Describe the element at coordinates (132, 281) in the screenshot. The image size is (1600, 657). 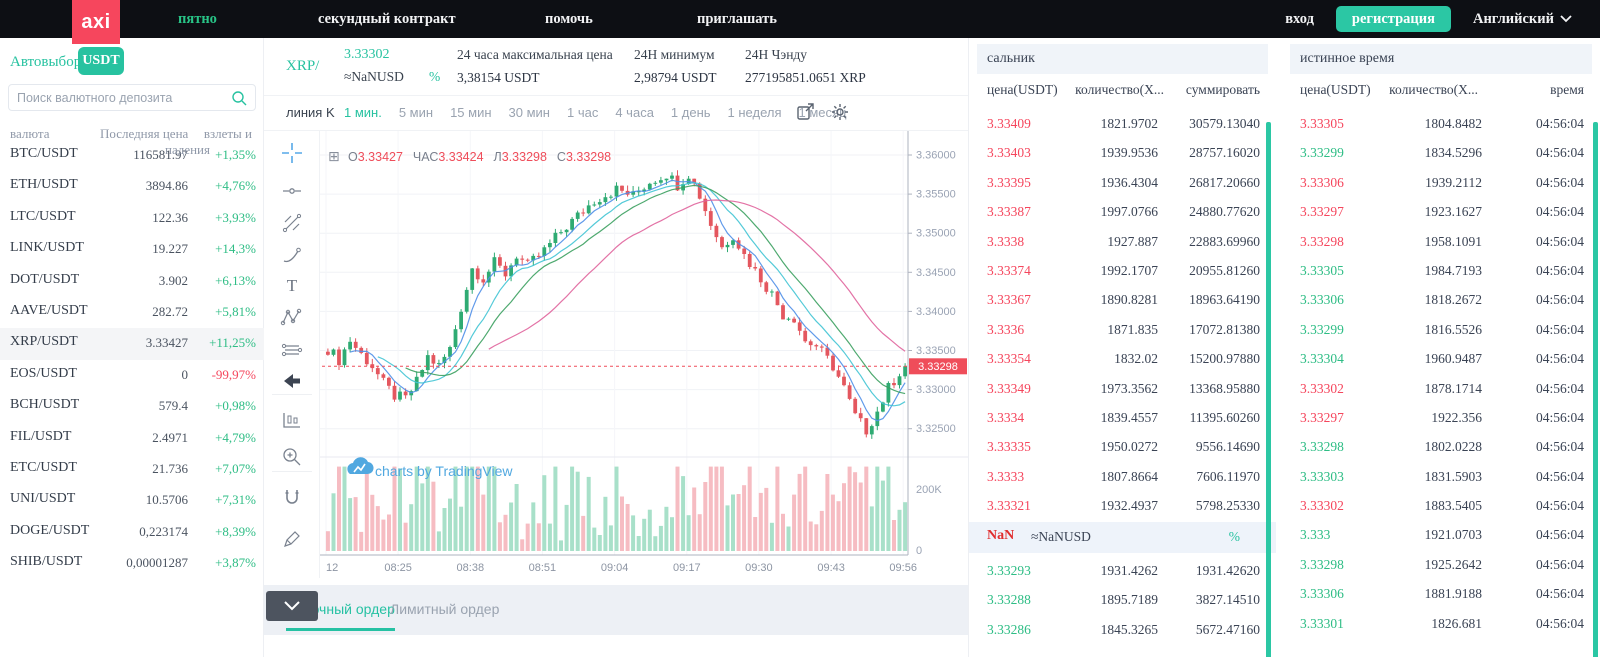
I see `pair-row: DOT/USDT 3.902 +6,13%` at that location.